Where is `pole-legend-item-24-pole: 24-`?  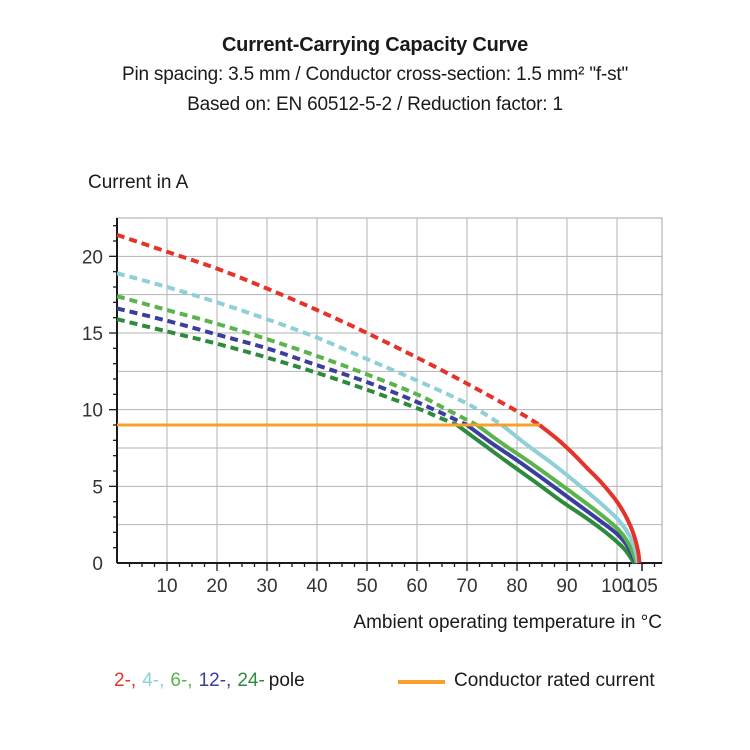 pole-legend-item-24-pole: 24- is located at coordinates (251, 680).